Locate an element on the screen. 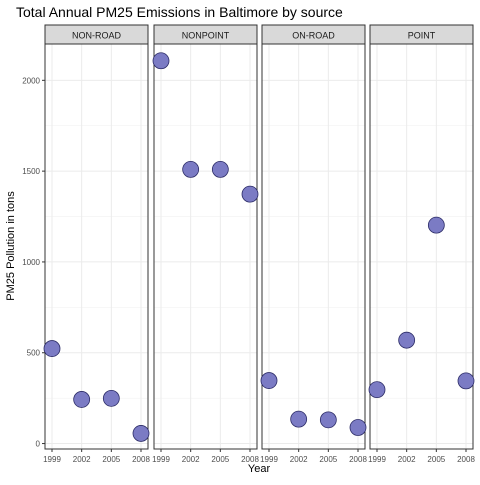 The width and height of the screenshot is (480, 485). facet-label: POINT is located at coordinates (422, 36).